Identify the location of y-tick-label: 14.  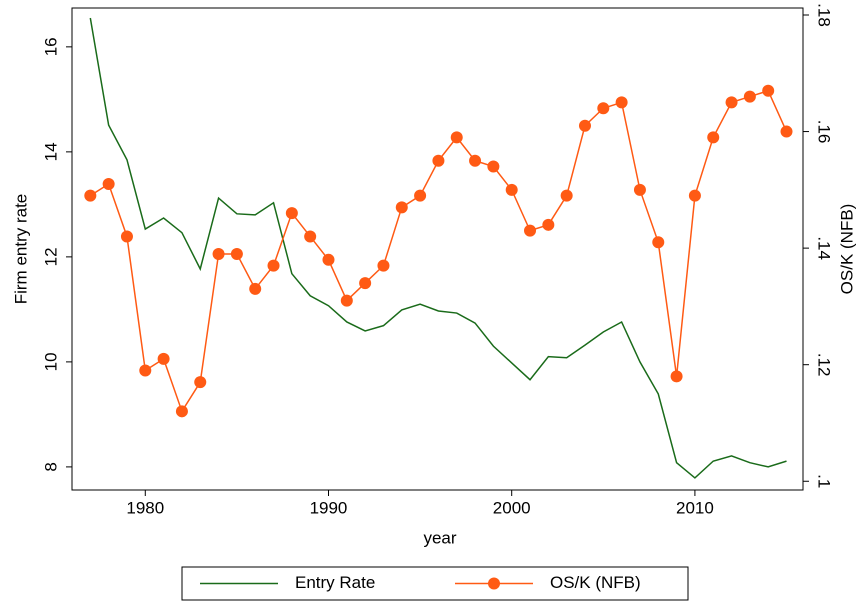
(50, 151).